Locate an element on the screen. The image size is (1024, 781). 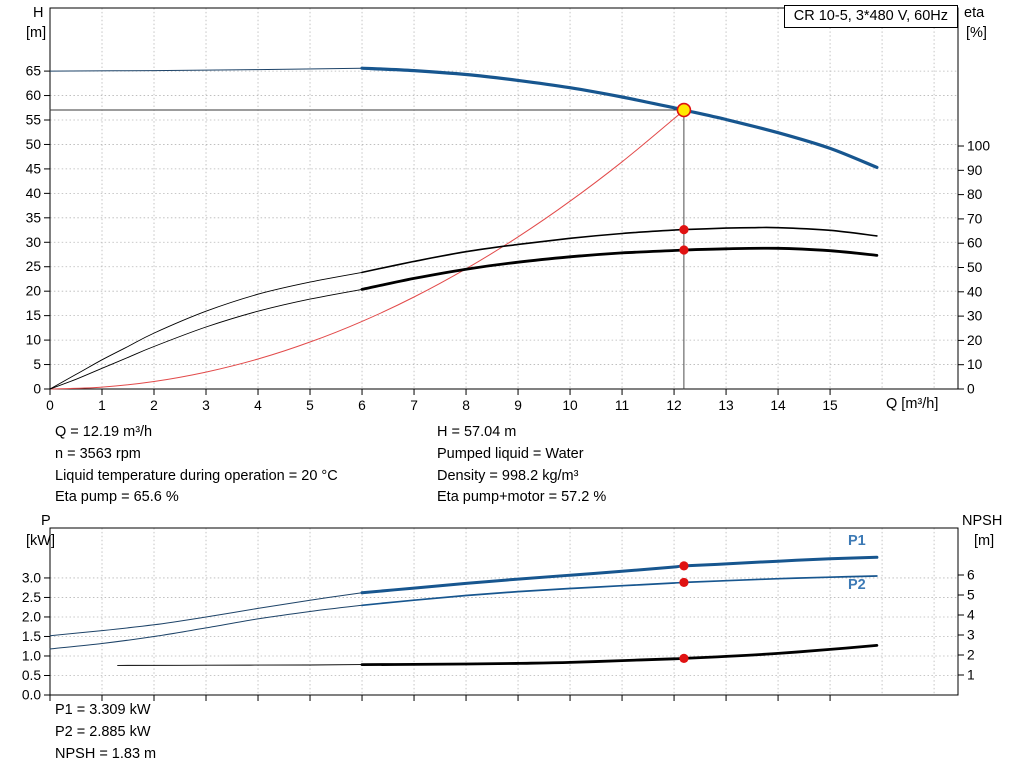
eta-pump-motor-point is located at coordinates (684, 250).